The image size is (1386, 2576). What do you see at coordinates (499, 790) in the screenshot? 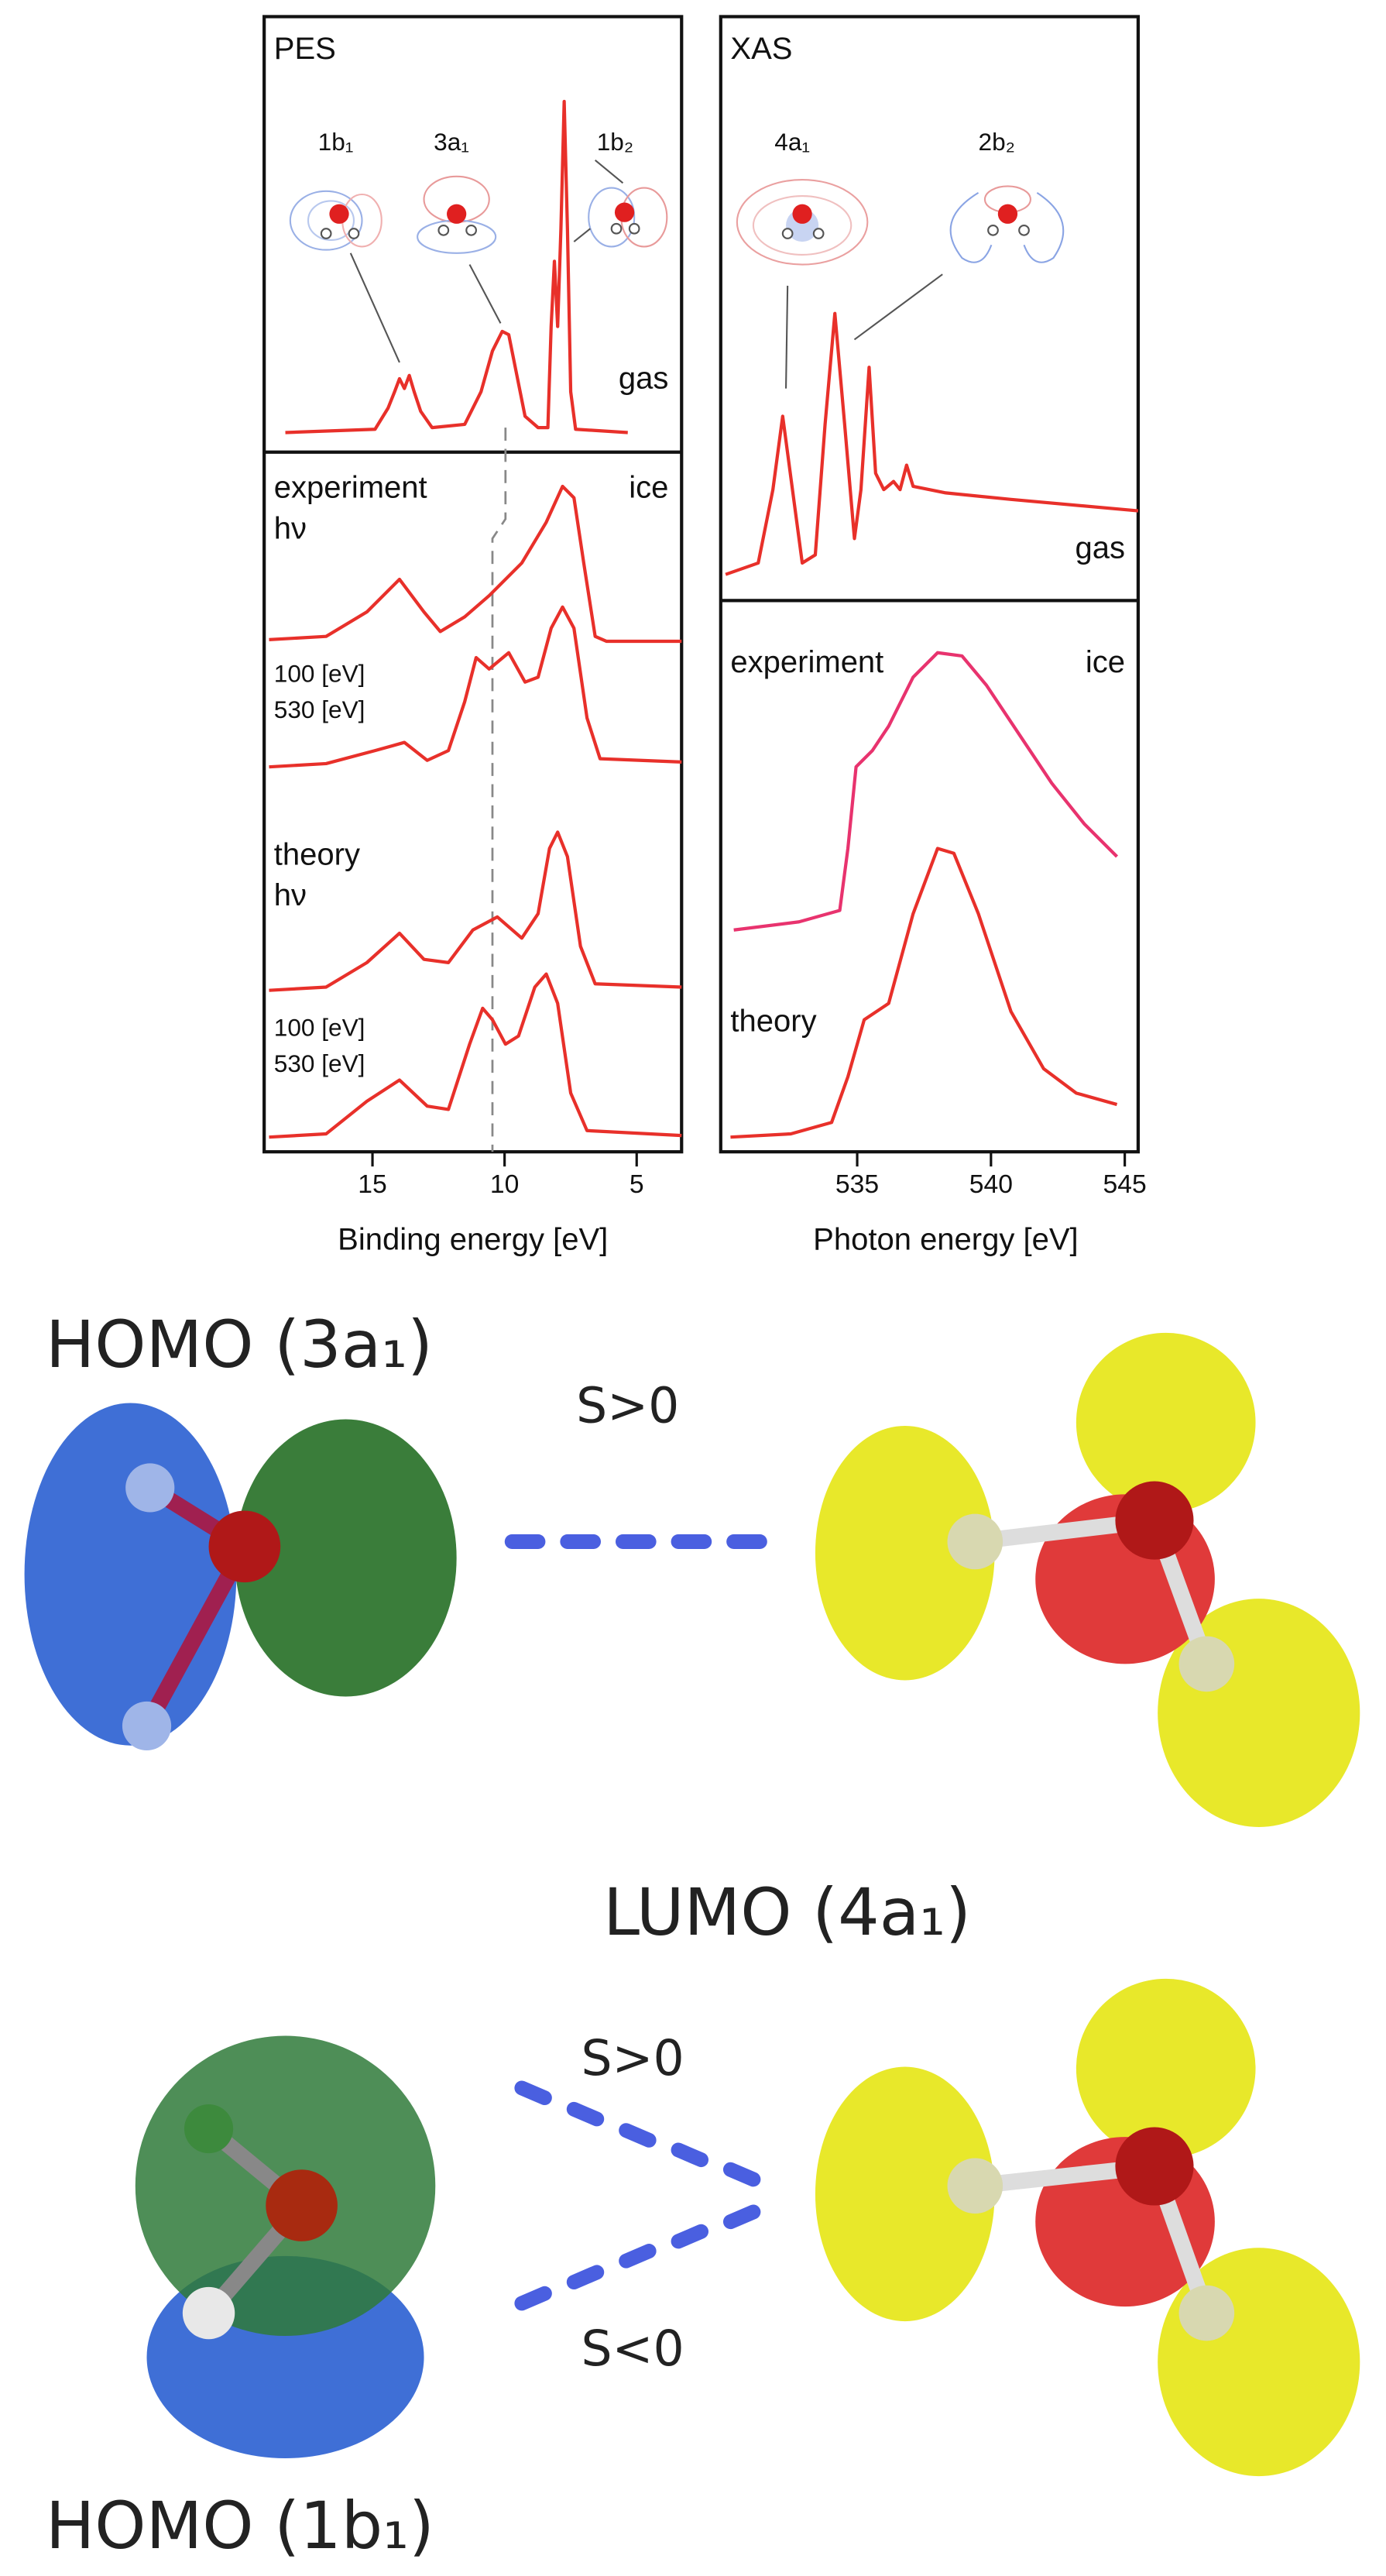
I see `reference-line` at bounding box center [499, 790].